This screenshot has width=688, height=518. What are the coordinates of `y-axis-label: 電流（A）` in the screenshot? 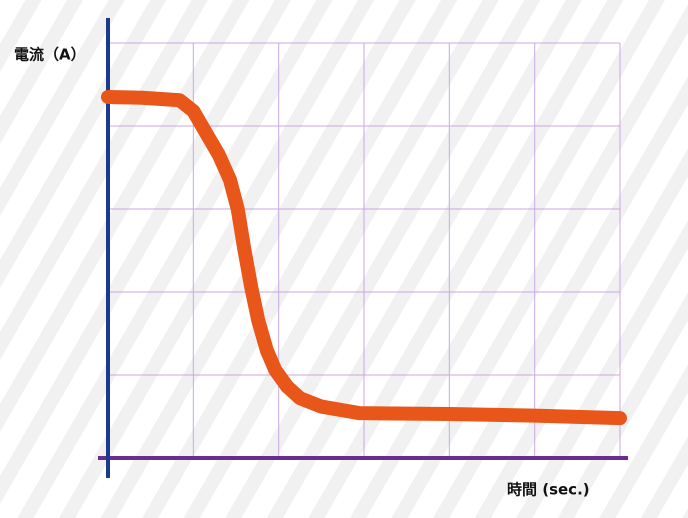 It's located at (50, 55).